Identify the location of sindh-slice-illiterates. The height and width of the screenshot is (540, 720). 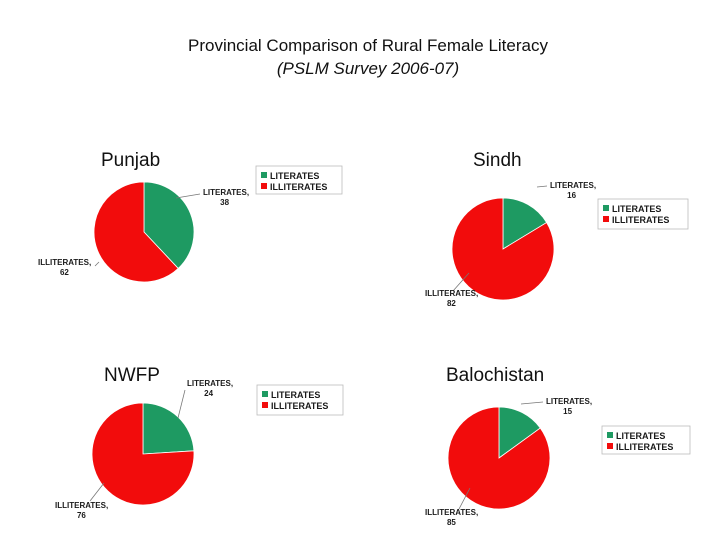
(503, 249).